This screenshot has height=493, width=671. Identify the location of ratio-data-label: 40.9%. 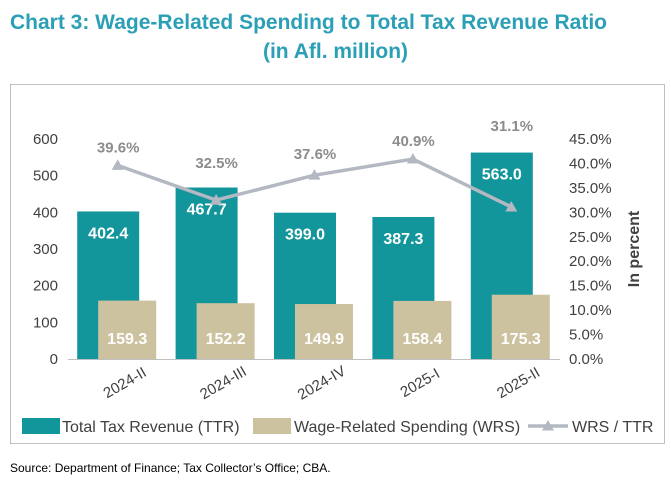
(413, 141).